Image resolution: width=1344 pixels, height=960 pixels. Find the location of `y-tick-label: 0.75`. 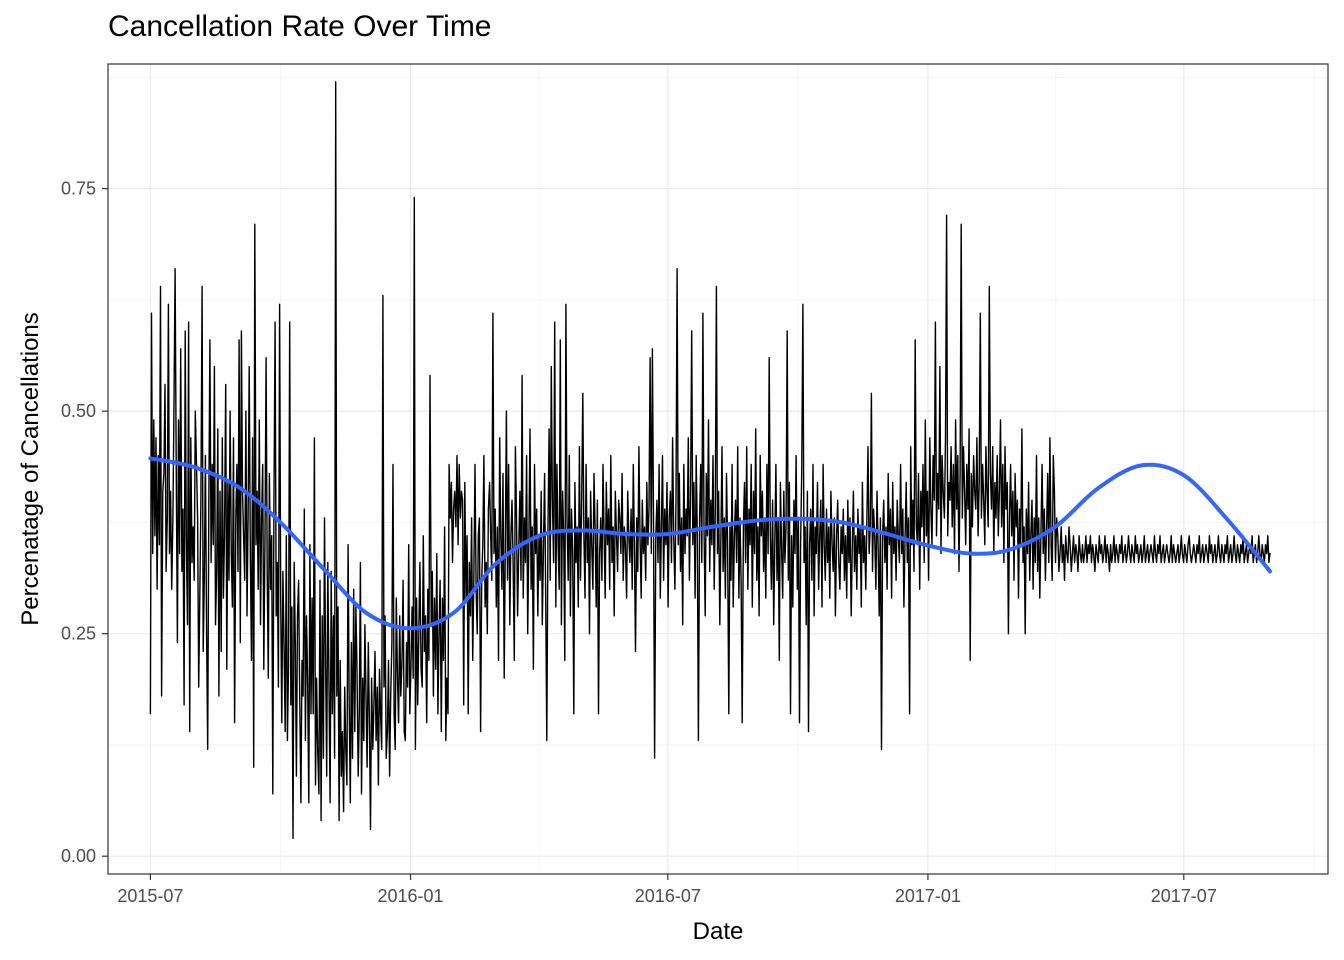

y-tick-label: 0.75 is located at coordinates (78, 189).